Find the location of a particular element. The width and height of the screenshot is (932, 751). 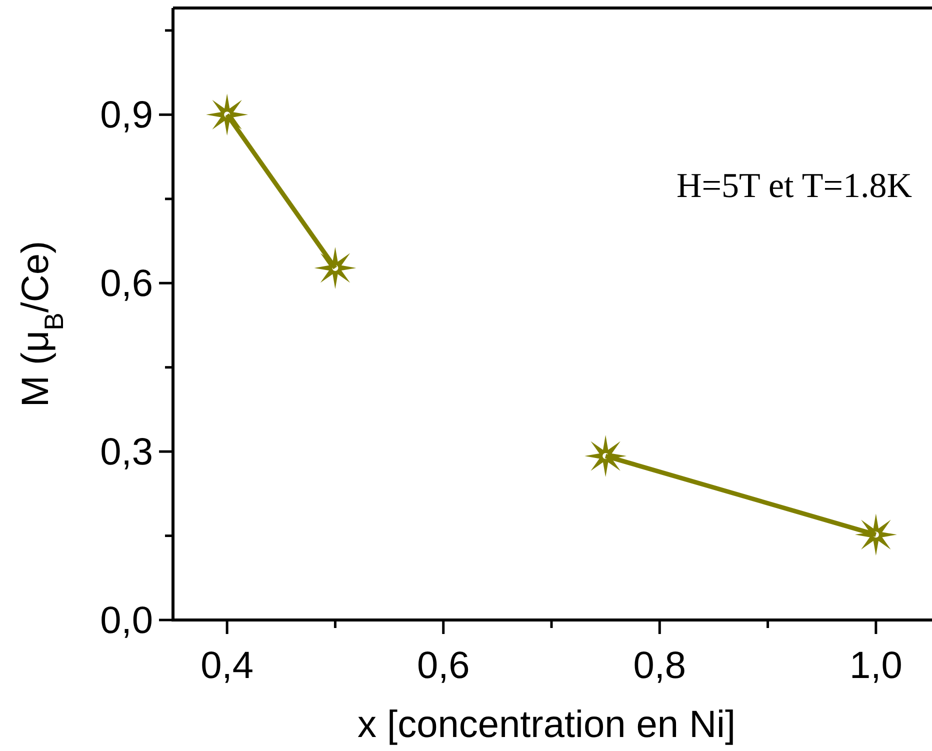

y-tick-label: 0,0 is located at coordinates (126, 621).